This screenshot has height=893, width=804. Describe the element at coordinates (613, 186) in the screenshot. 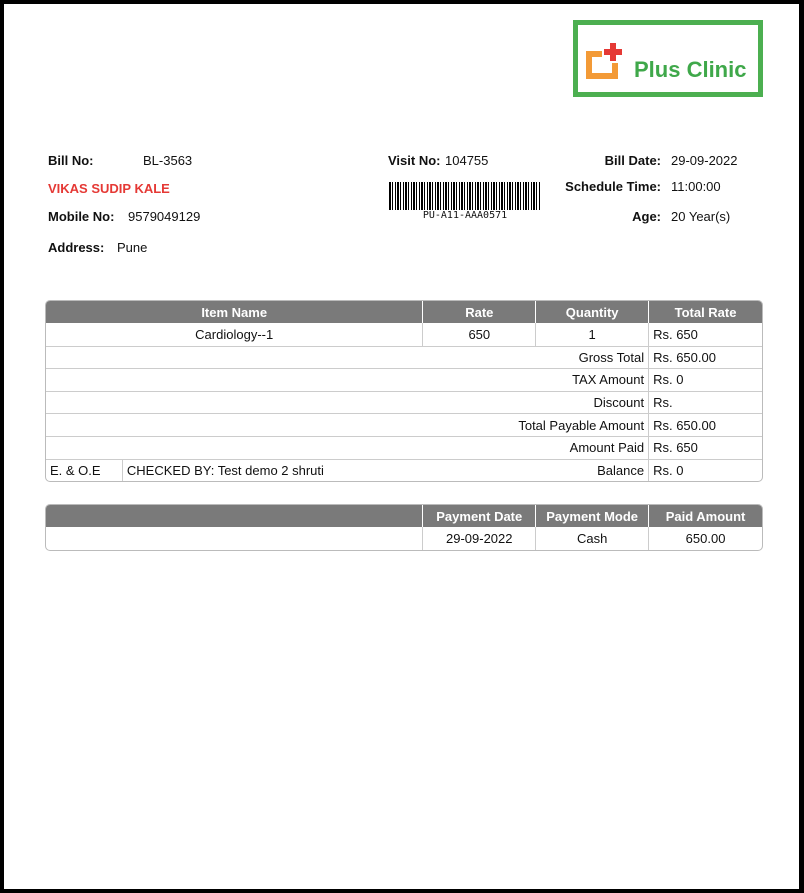

I see `schedule-label: Schedule Time:` at that location.